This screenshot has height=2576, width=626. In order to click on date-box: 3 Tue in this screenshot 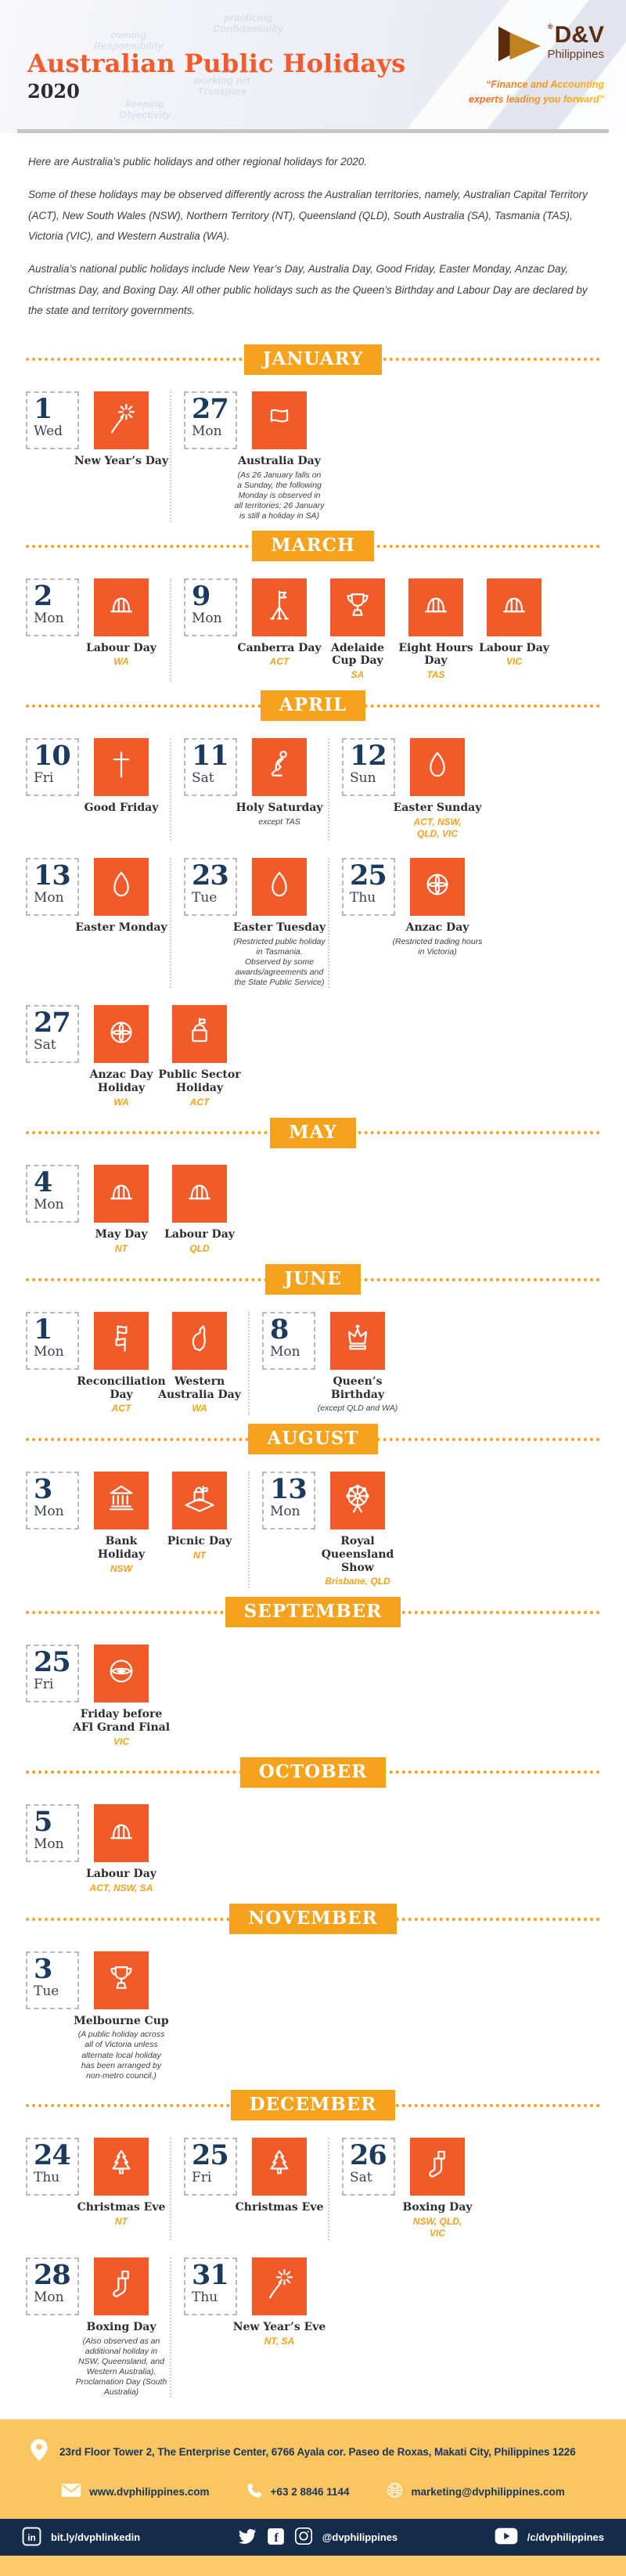, I will do `click(52, 1980)`.